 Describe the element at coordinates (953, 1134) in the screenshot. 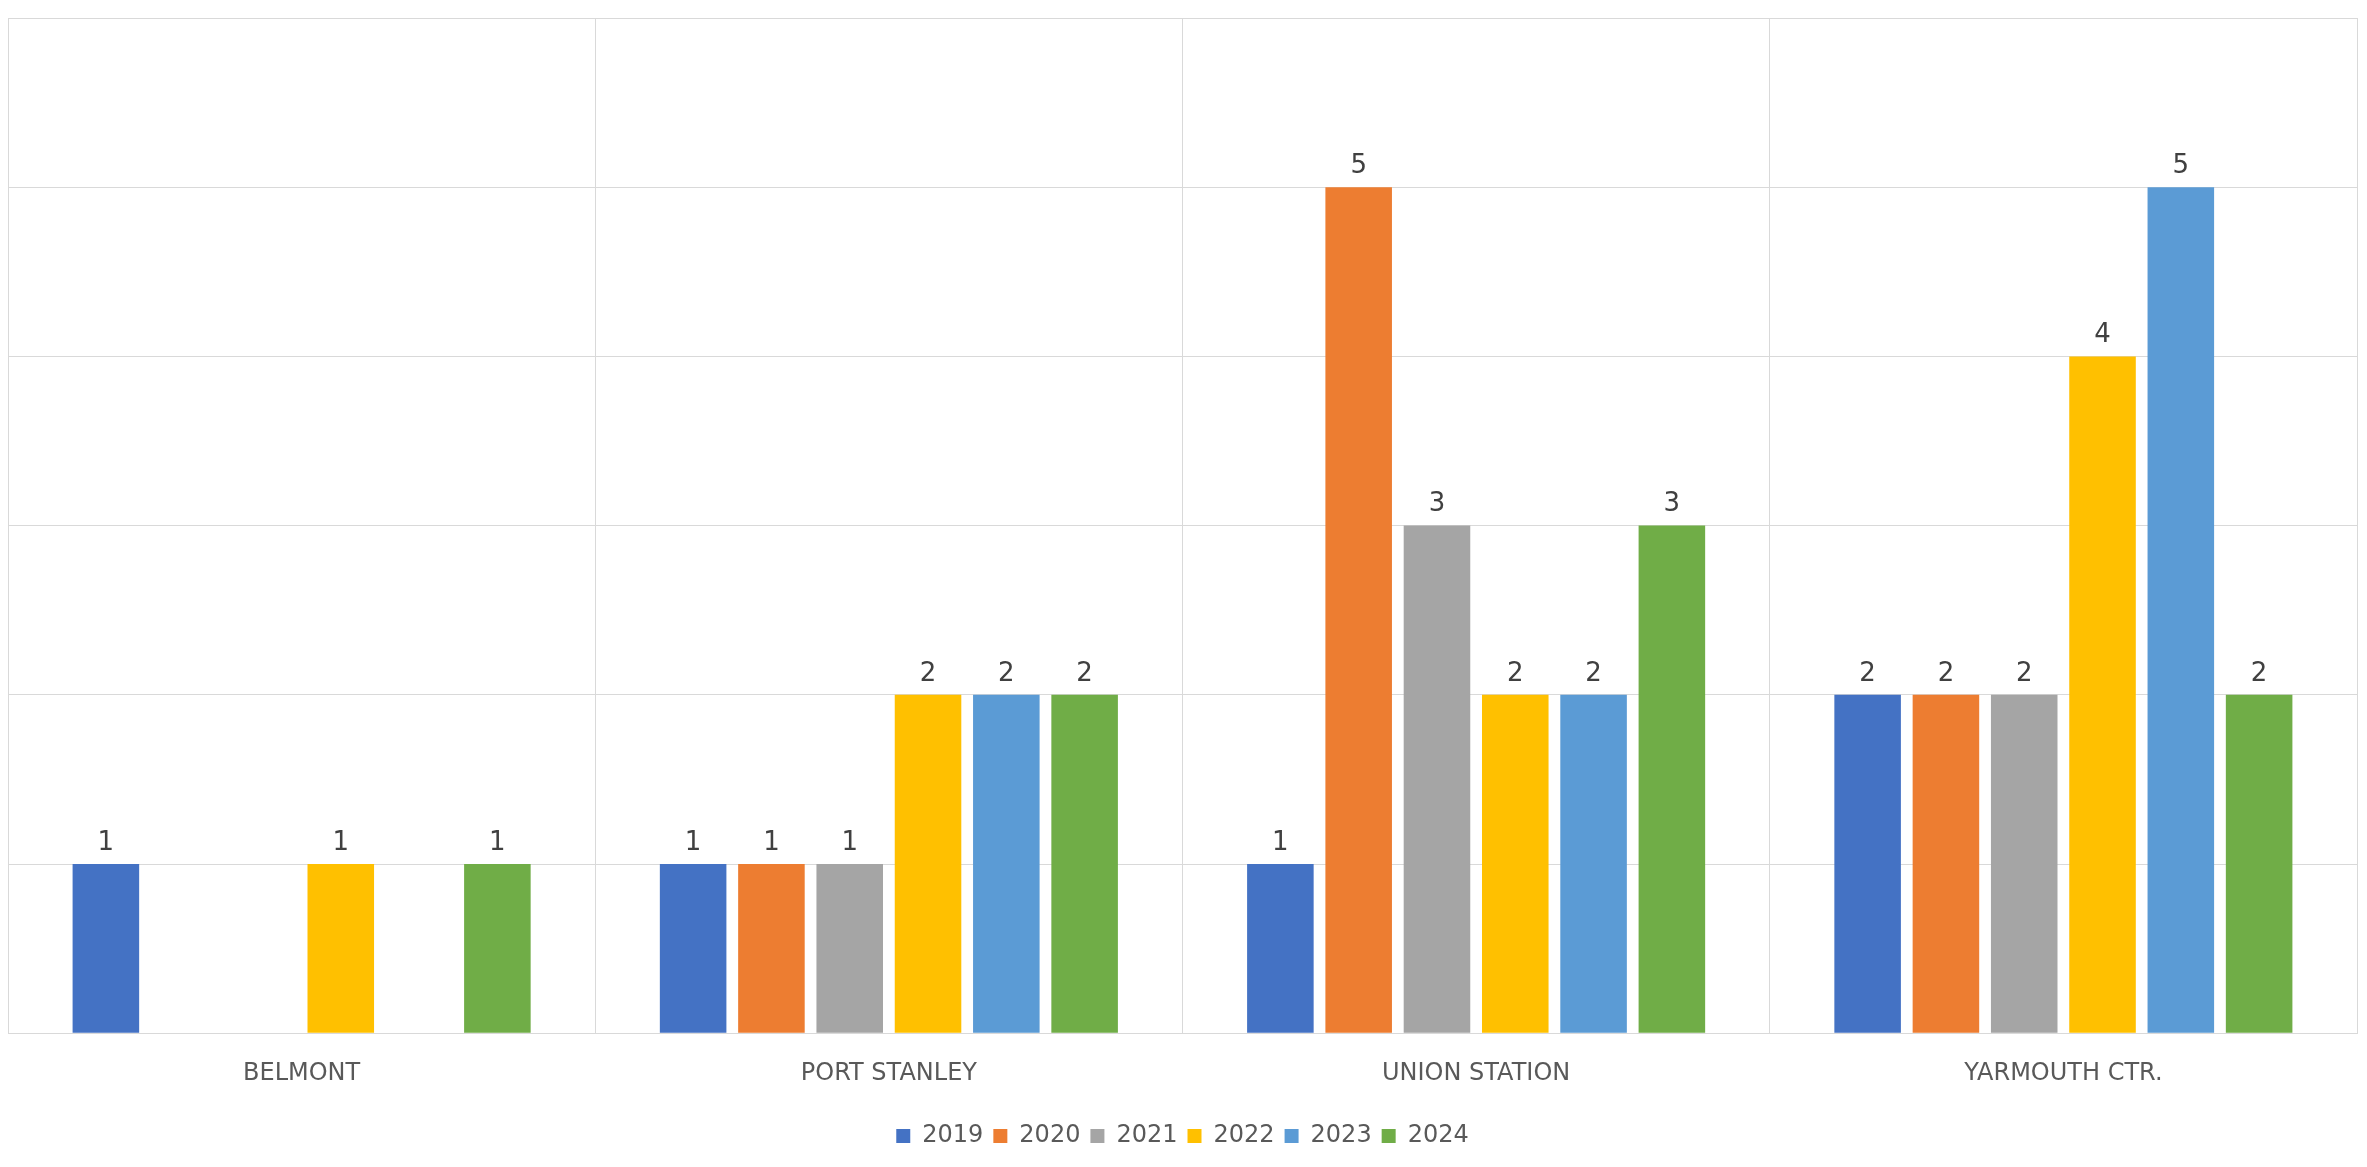

I see `legend-label: 2019` at that location.